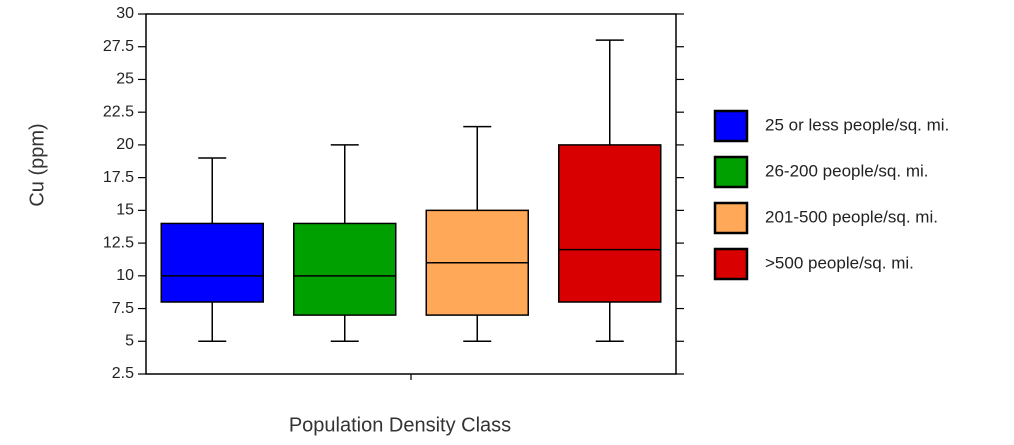  What do you see at coordinates (839, 262) in the screenshot?
I see `legend-label: >500 people/sq. mi.` at bounding box center [839, 262].